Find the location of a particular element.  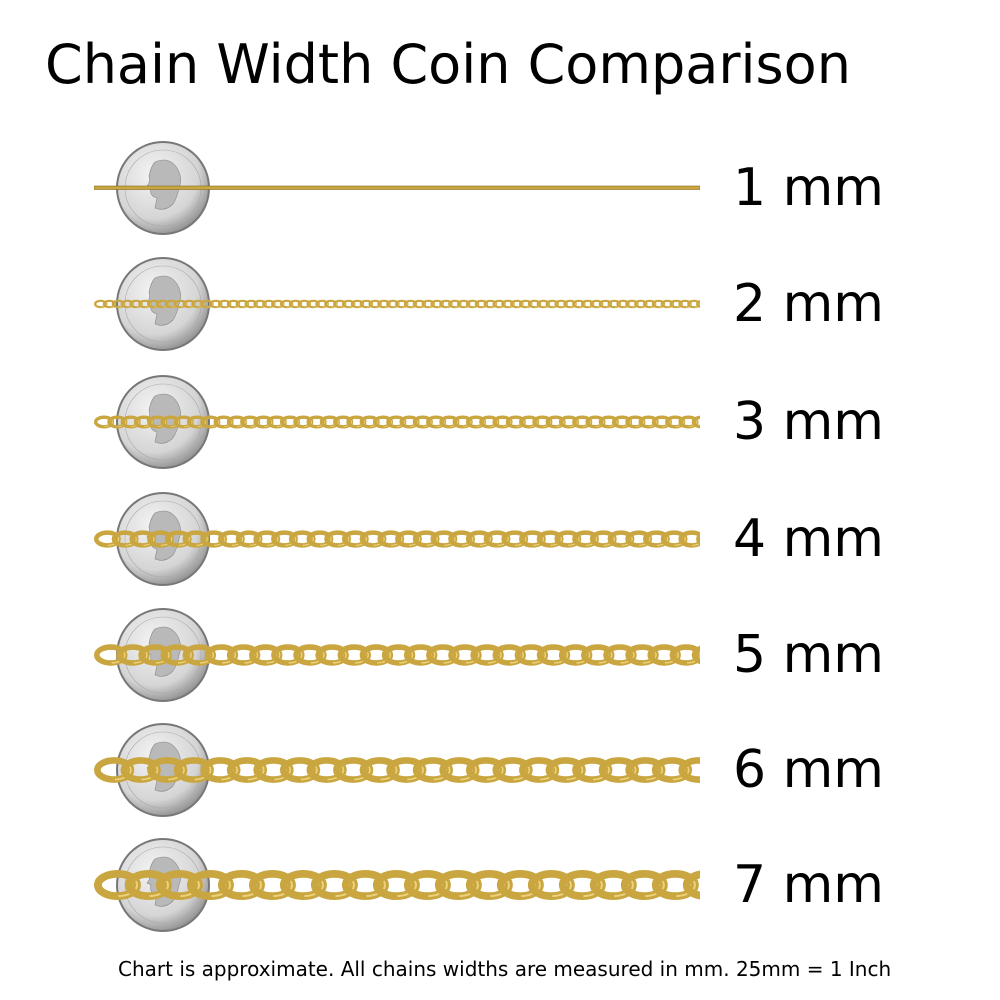

width-label: 2 mm is located at coordinates (808, 304).